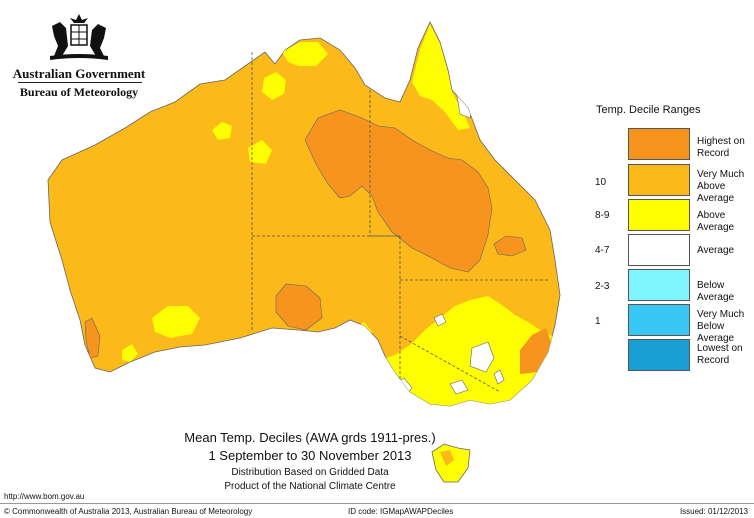 Image resolution: width=754 pixels, height=518 pixels. Describe the element at coordinates (441, 77) in the screenshot. I see `above-average-cape-york` at that location.